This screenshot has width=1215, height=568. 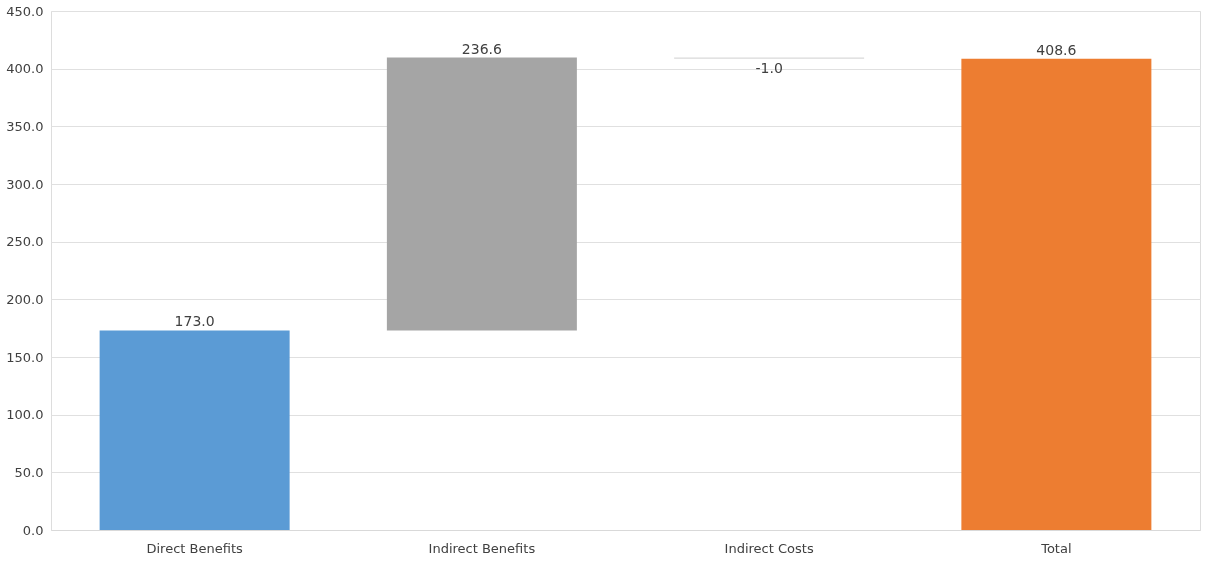 What do you see at coordinates (25, 11) in the screenshot?
I see `y-tick-label: 450.0` at bounding box center [25, 11].